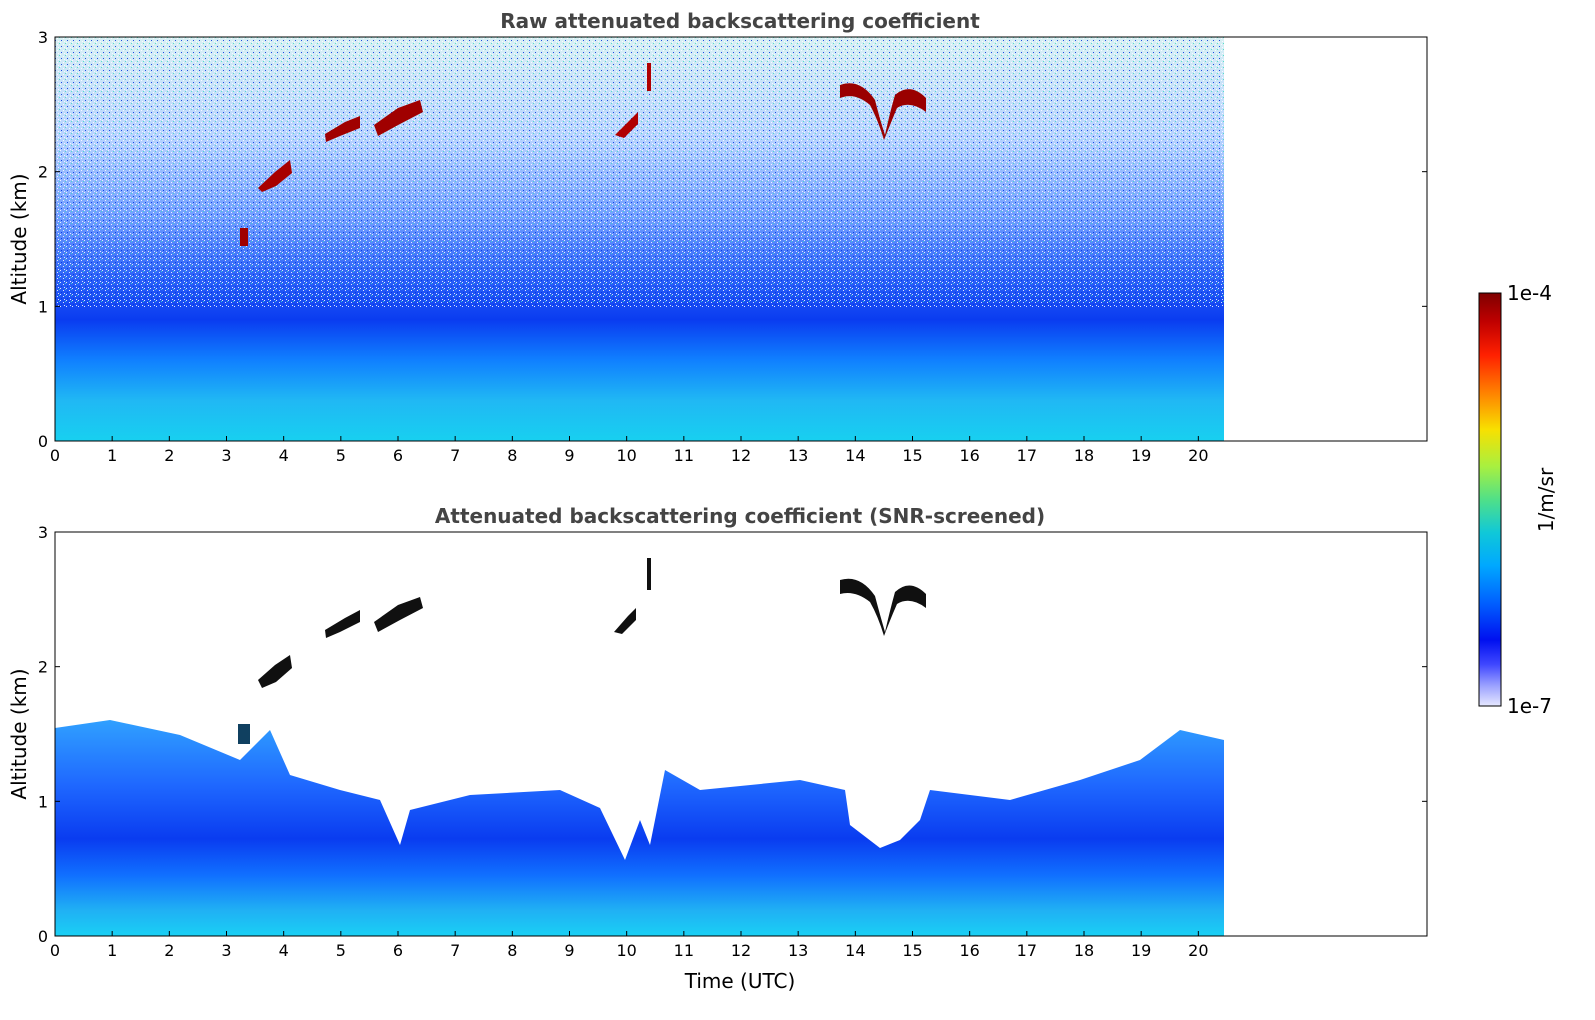 This screenshot has width=1595, height=1020. Describe the element at coordinates (1490, 499) in the screenshot. I see `colorbar-gradient` at that location.